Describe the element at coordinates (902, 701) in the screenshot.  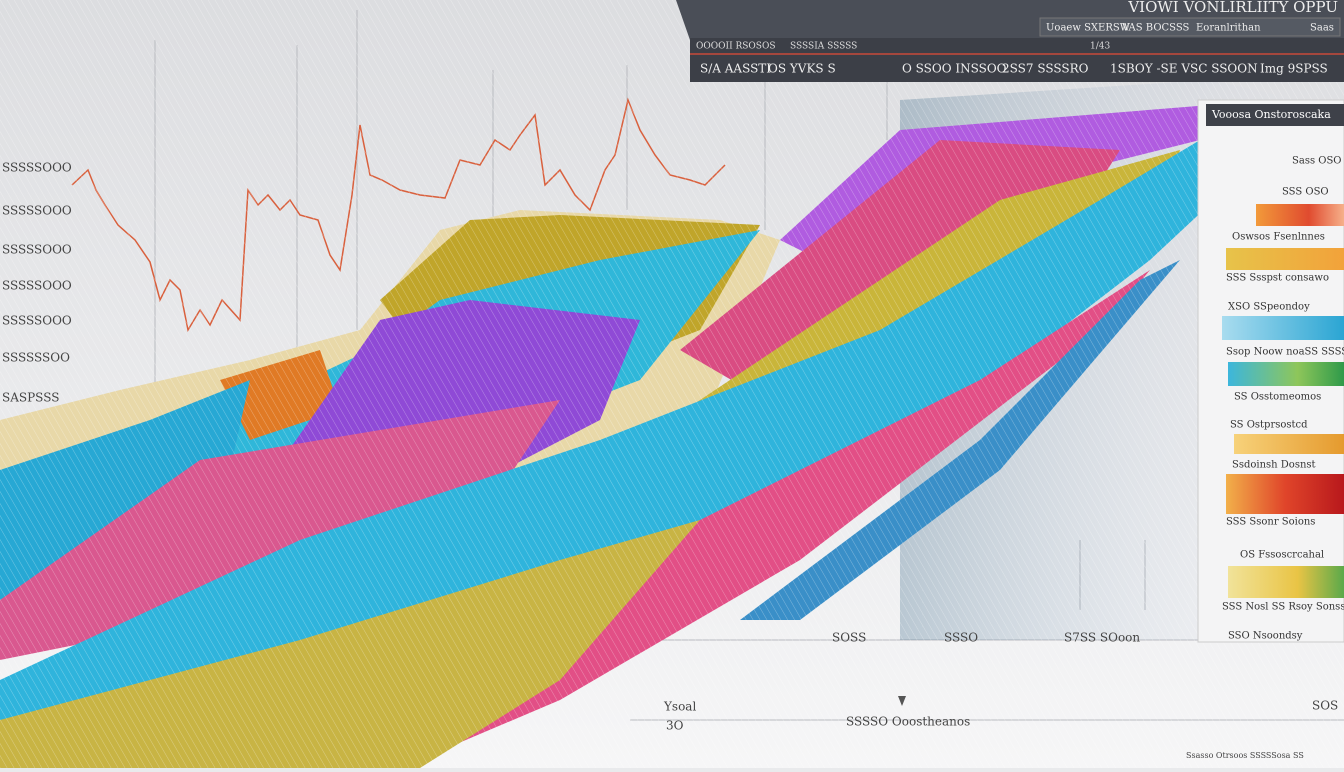
I see `marker` at that location.